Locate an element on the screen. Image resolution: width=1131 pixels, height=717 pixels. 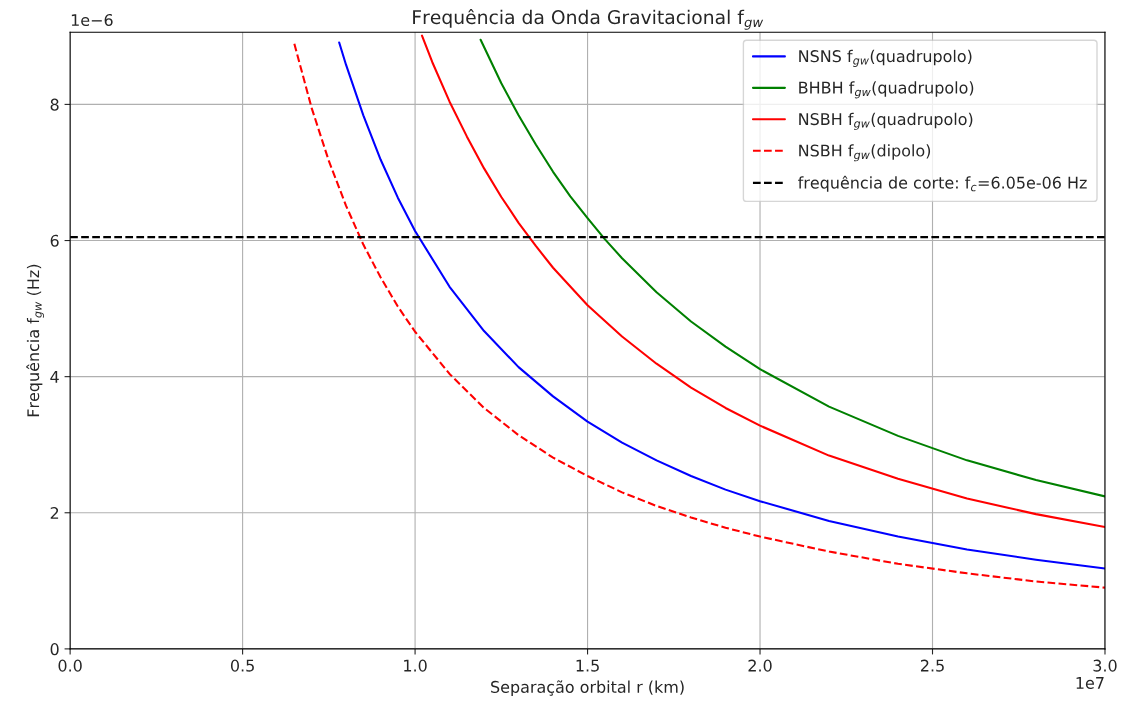
text: 1e−6 is located at coordinates (92, 20).